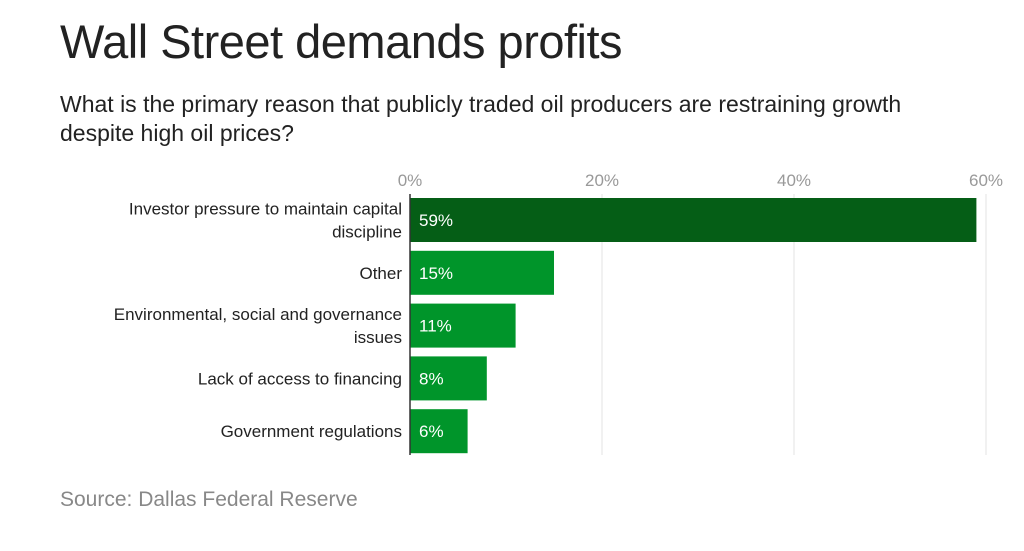 This screenshot has height=551, width=1024. Describe the element at coordinates (341, 41) in the screenshot. I see `chart-title: Wall Street demands profits` at that location.